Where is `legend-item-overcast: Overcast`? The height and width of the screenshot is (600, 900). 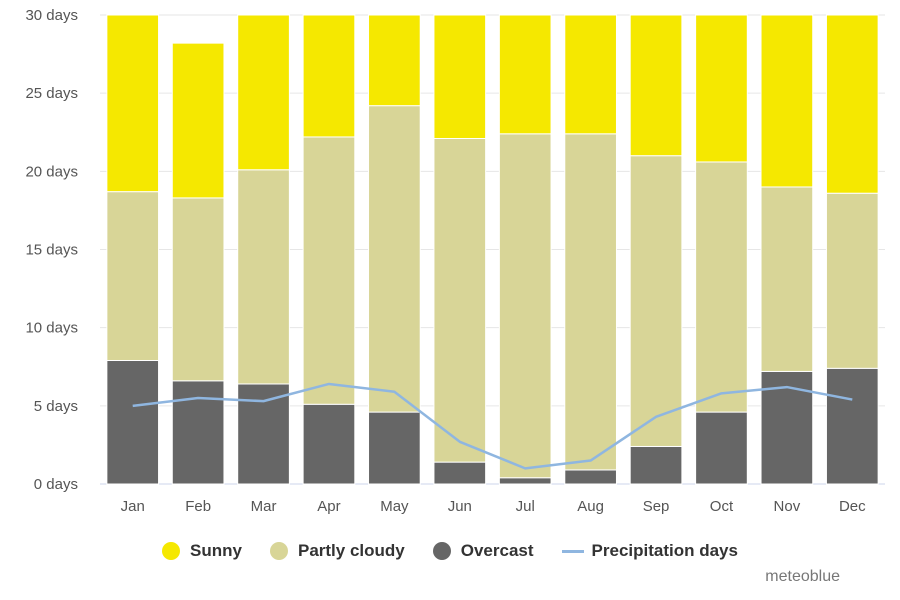 legend-item-overcast: Overcast is located at coordinates (483, 551).